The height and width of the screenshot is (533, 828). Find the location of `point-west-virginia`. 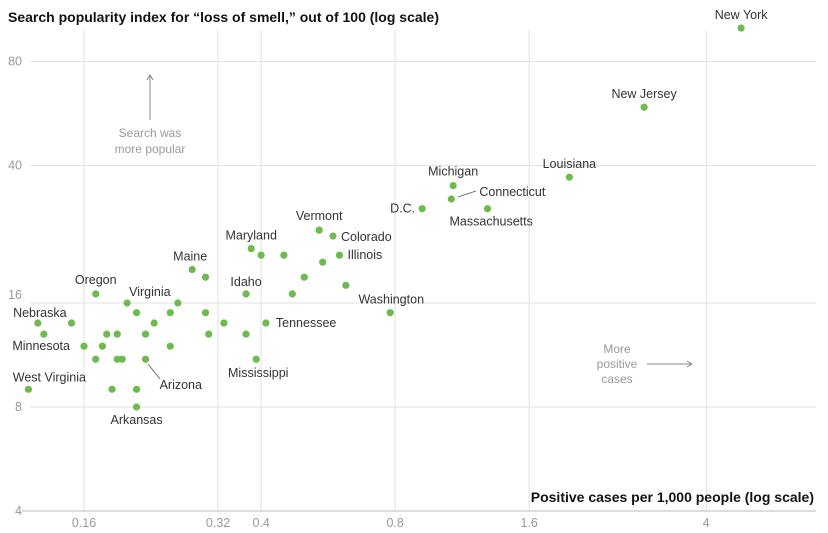

point-west-virginia is located at coordinates (28, 389).